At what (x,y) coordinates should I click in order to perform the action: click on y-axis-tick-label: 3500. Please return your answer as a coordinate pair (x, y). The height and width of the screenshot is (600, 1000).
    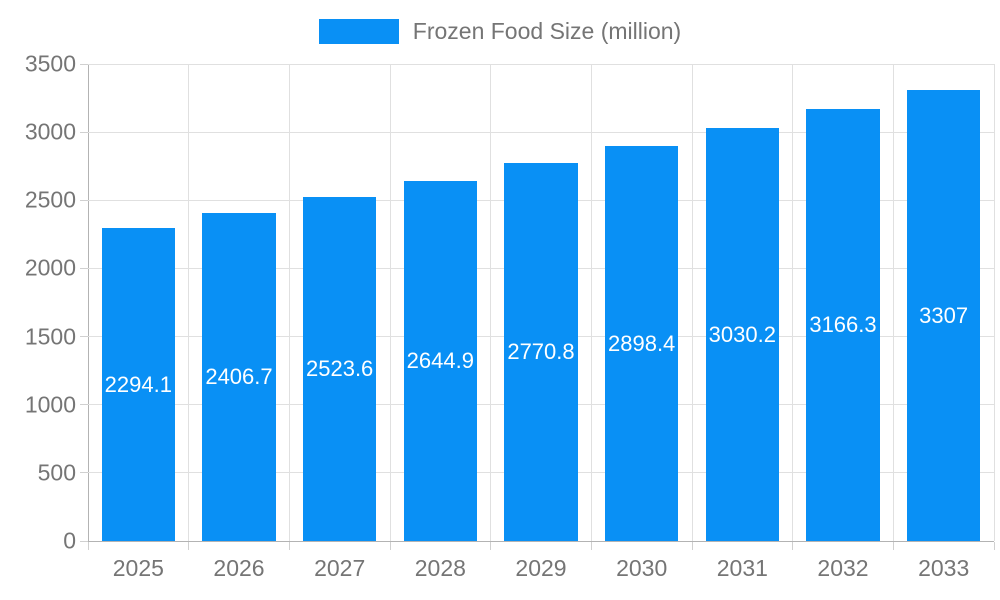
    Looking at the image, I should click on (50, 63).